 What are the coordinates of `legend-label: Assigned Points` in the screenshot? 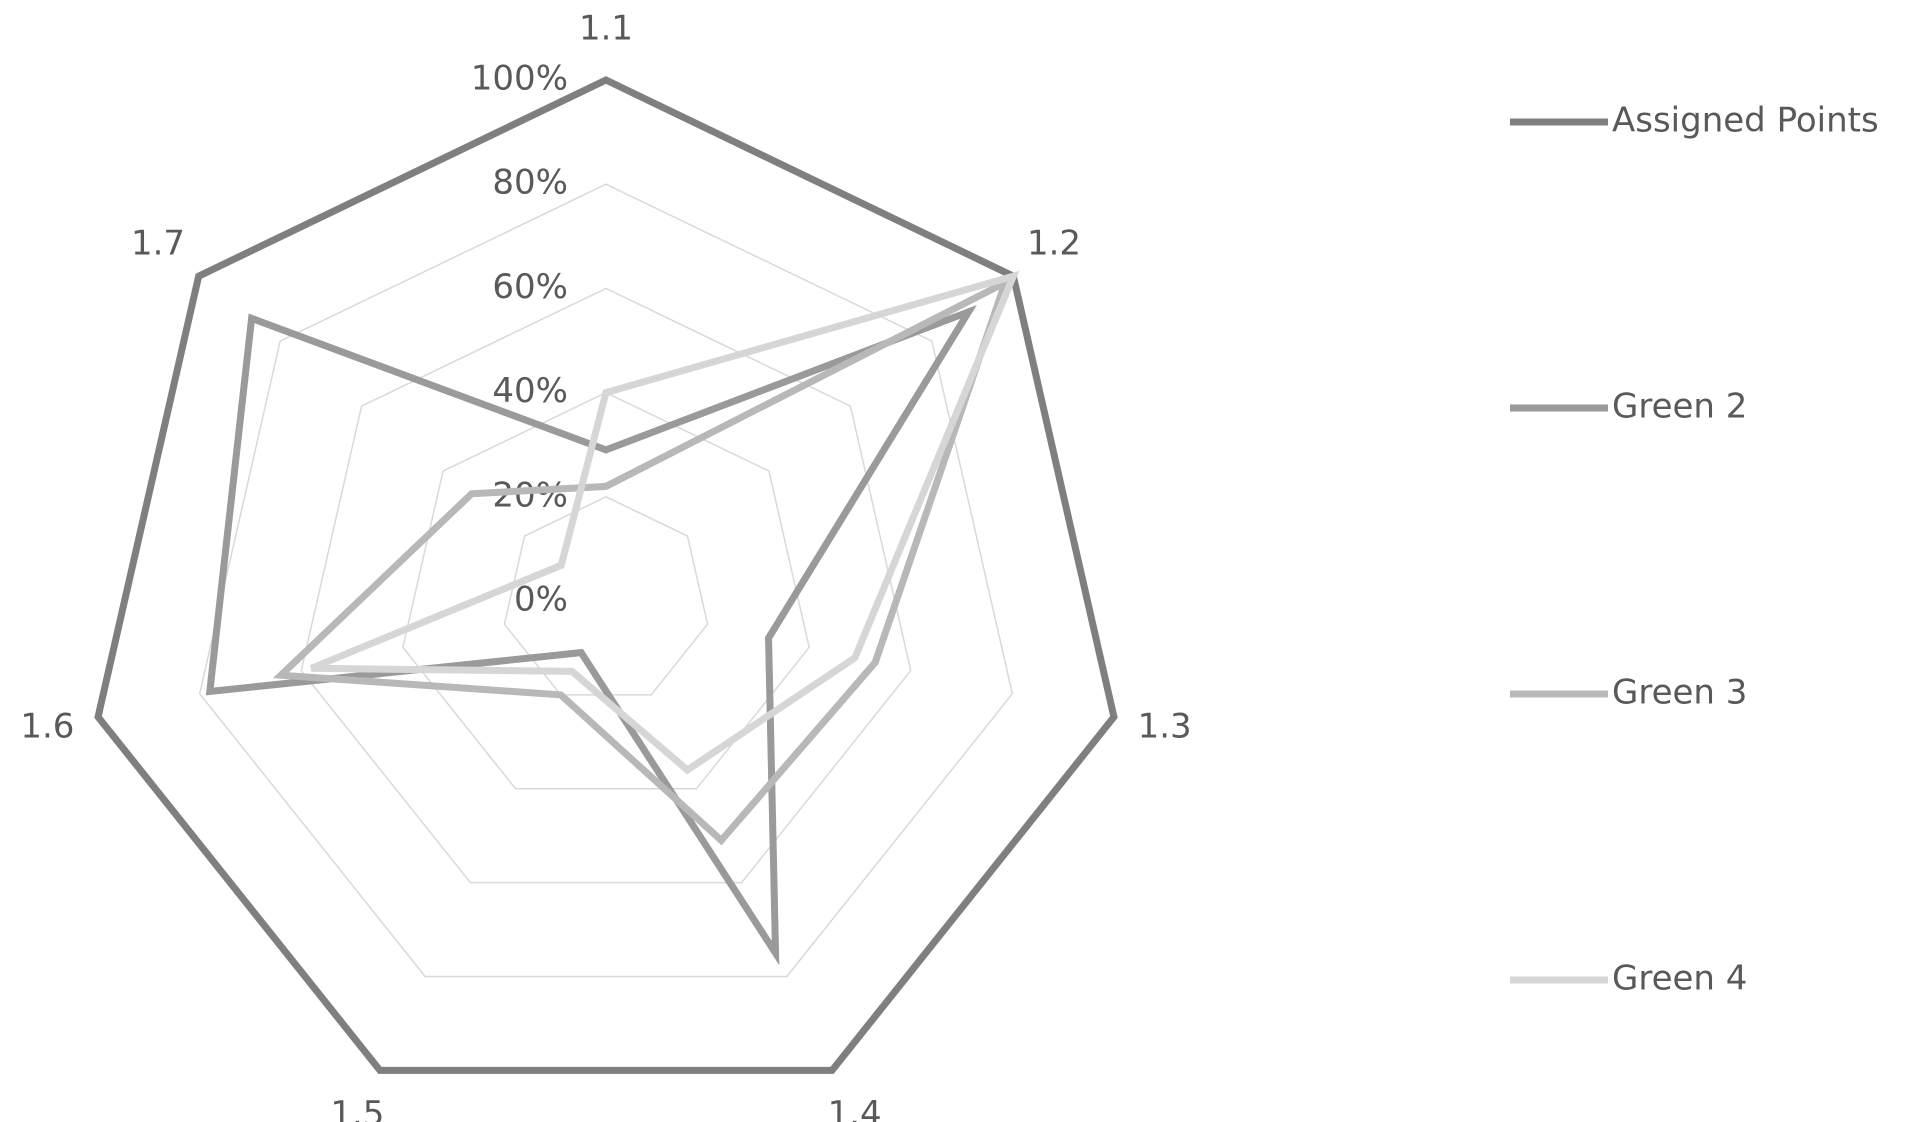 It's located at (1745, 121).